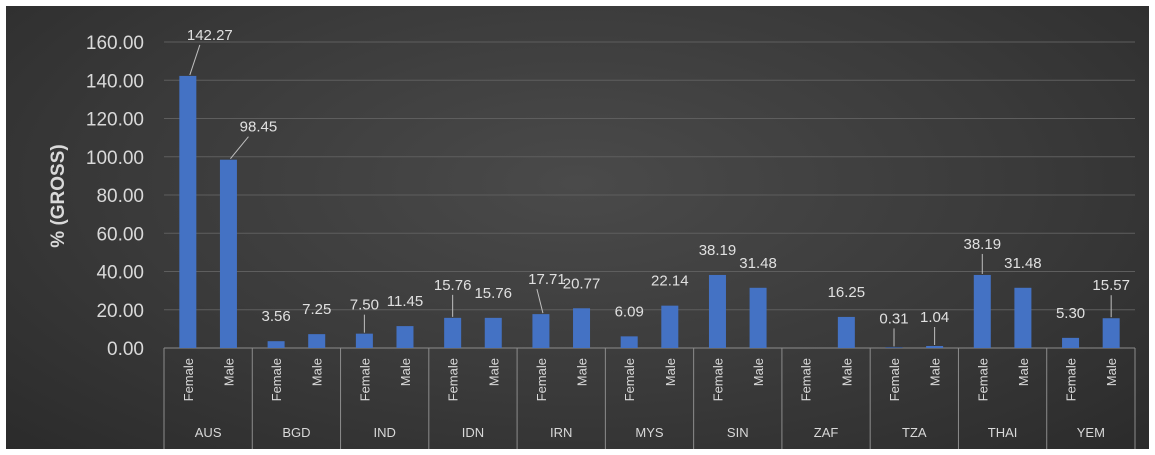 This screenshot has width=1155, height=455. I want to click on bar-idn-female, so click(453, 332).